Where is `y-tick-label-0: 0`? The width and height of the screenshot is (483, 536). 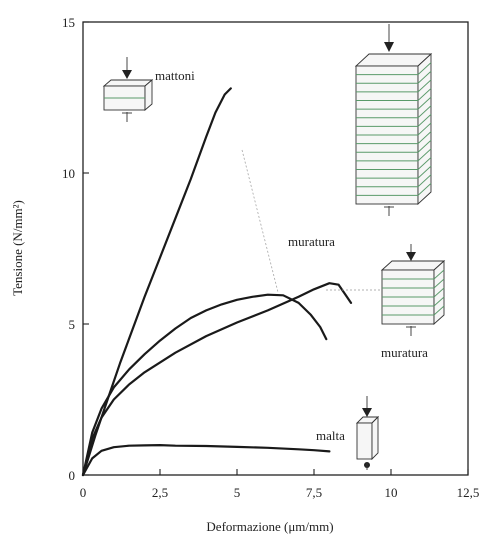
y-tick-label-0: 0 is located at coordinates (72, 475).